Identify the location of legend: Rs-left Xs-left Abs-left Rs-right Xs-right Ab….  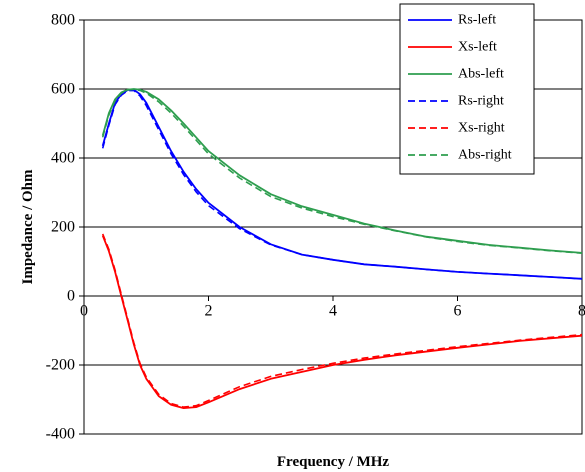
(467, 89).